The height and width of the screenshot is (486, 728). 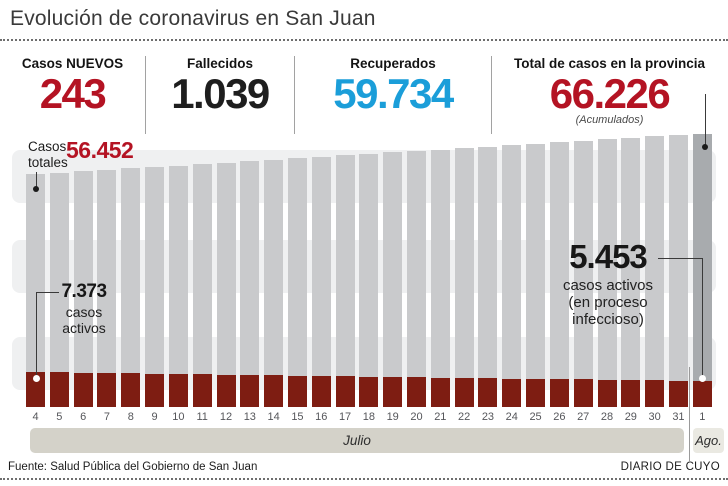 I want to click on bar-group: 6, so click(x=83, y=277).